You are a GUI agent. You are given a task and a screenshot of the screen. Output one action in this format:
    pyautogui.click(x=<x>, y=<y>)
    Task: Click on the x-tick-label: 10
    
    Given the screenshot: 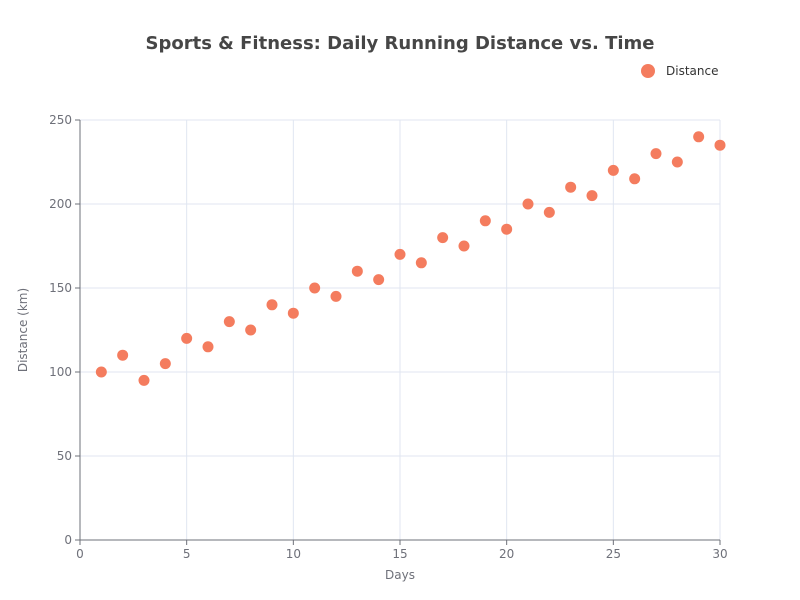 What is the action you would take?
    pyautogui.click(x=293, y=554)
    